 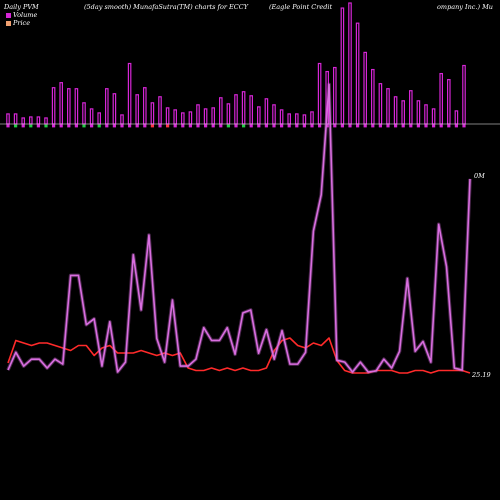 I want to click on axis-label-bottom-right: 25.19, so click(x=481, y=375).